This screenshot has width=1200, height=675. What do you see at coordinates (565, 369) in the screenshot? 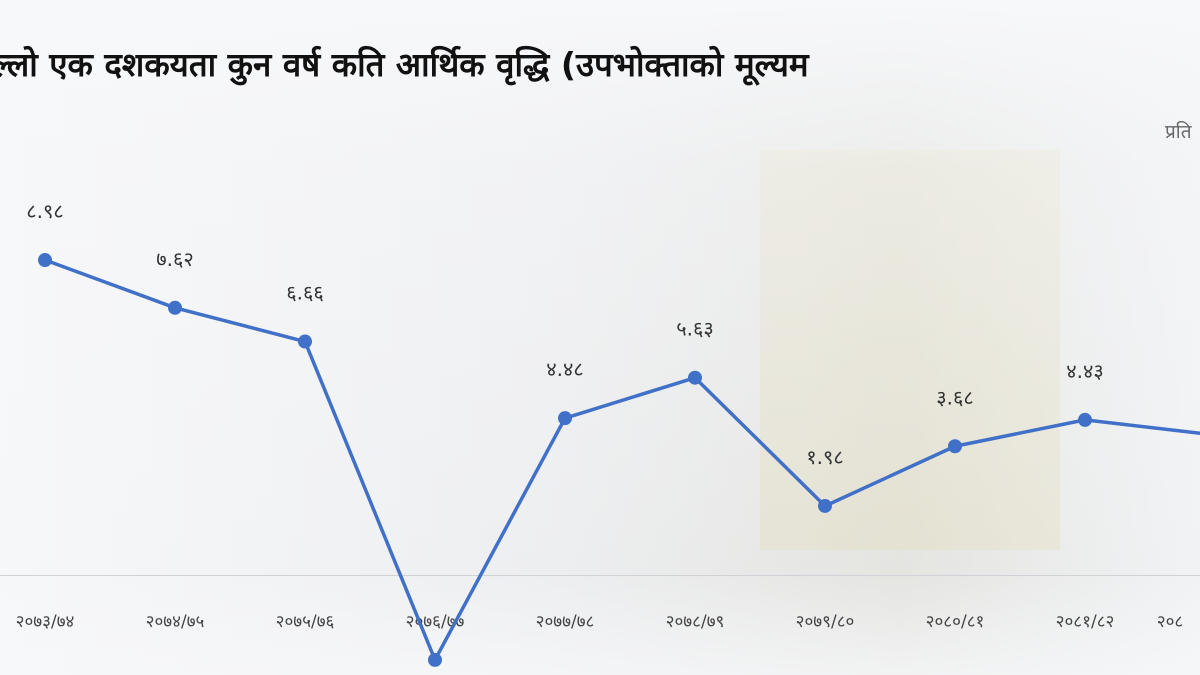
I see `value-label: ४.४८` at bounding box center [565, 369].